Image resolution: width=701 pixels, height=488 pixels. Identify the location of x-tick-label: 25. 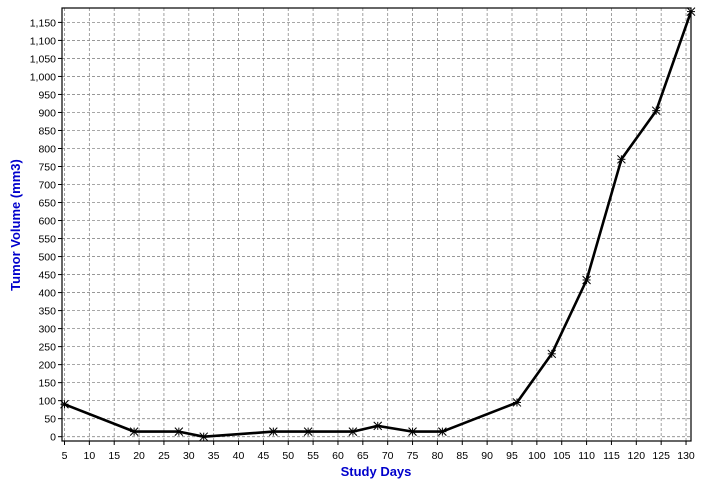
(164, 456).